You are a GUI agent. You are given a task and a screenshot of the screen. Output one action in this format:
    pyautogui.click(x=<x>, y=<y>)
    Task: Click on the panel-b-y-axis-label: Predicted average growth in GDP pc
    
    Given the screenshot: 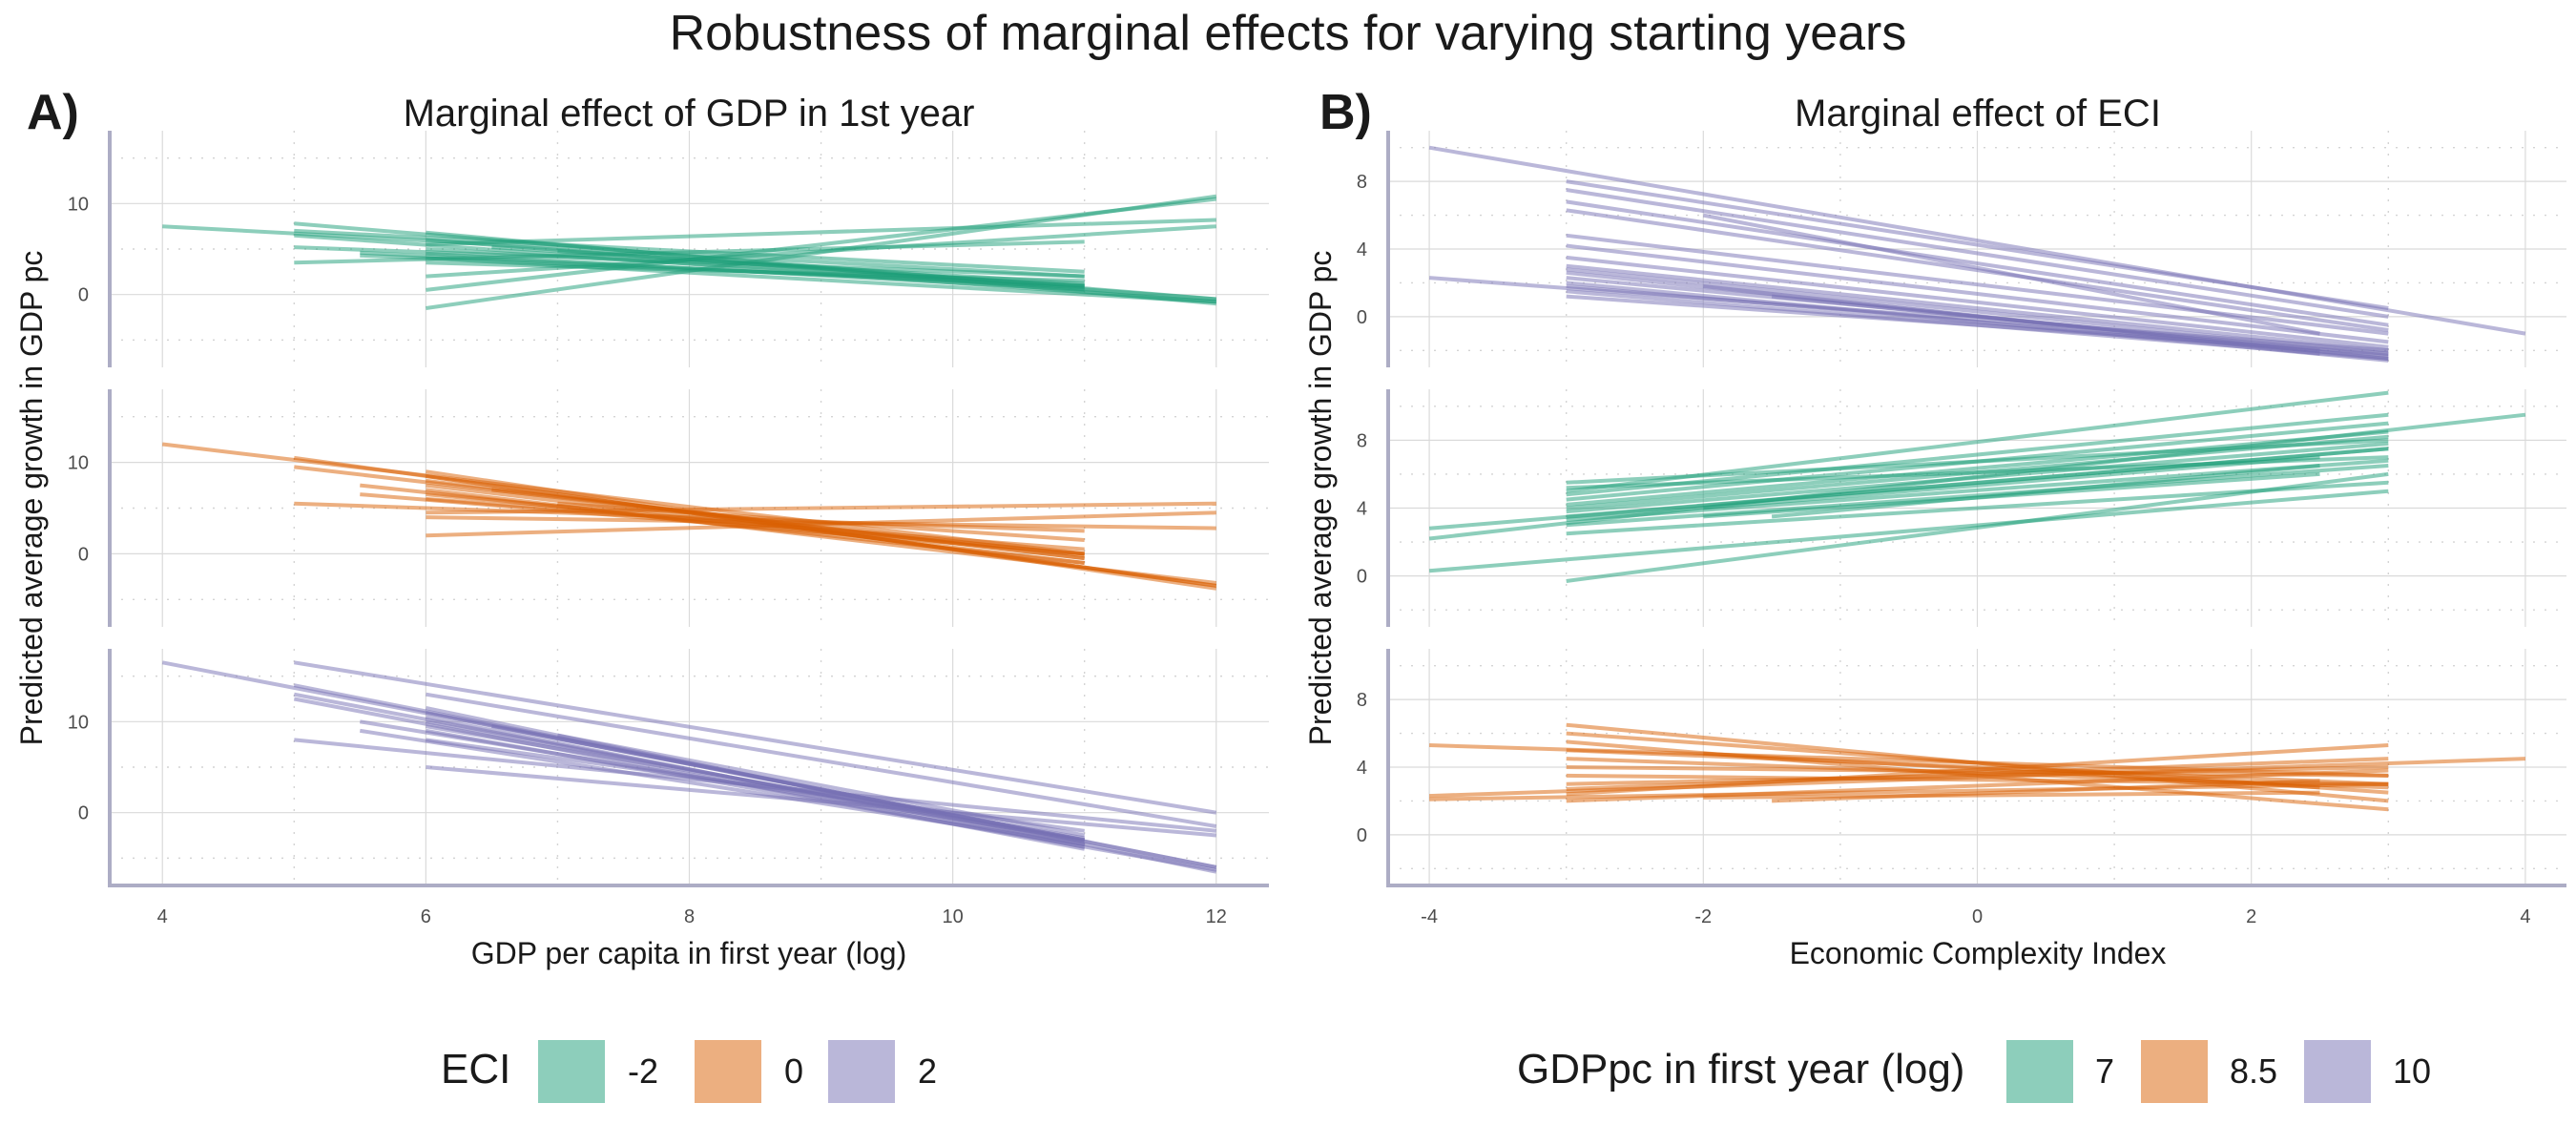 What is the action you would take?
    pyautogui.click(x=1320, y=499)
    